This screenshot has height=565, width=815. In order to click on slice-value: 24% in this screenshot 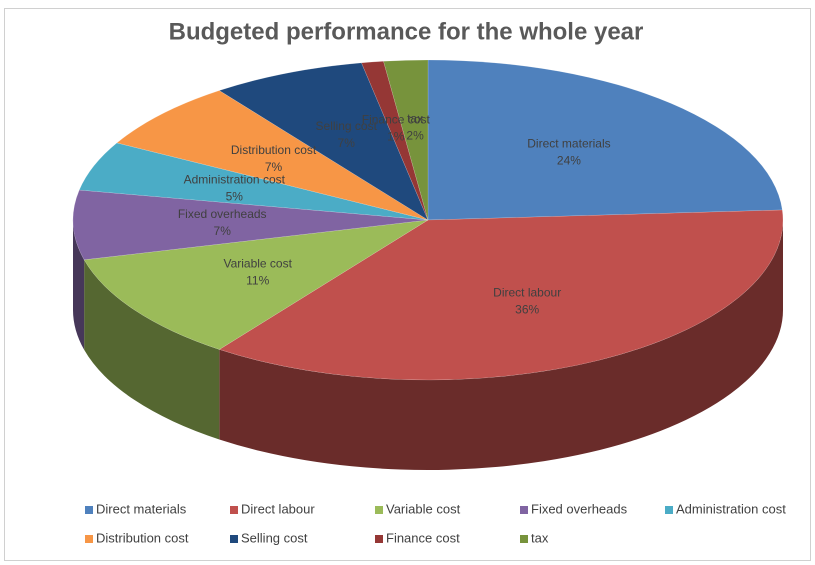, I will do `click(569, 161)`.